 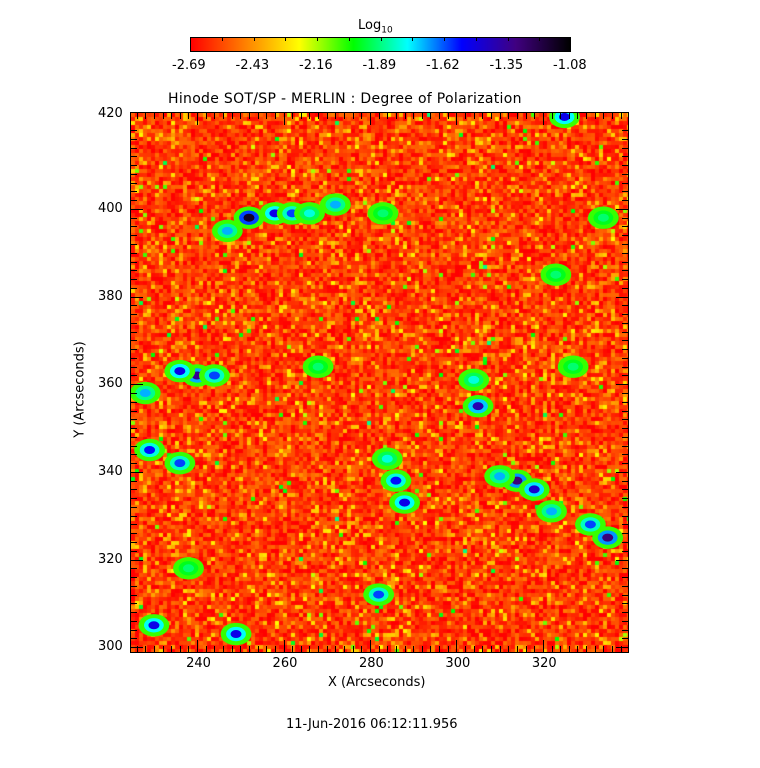 I want to click on y-tick-label: 340, so click(x=110, y=471).